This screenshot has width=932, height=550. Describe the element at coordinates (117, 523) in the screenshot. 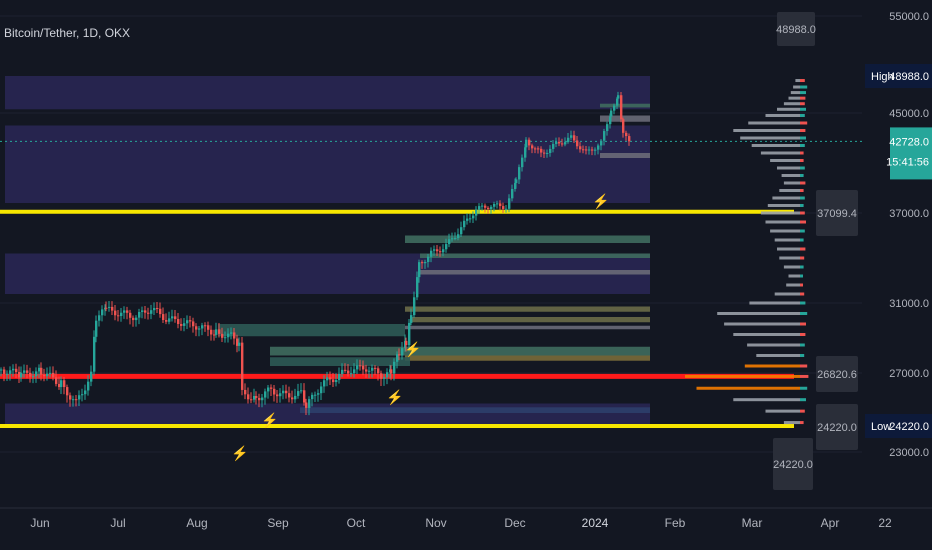

I see `x-tick-label: Jul` at that location.